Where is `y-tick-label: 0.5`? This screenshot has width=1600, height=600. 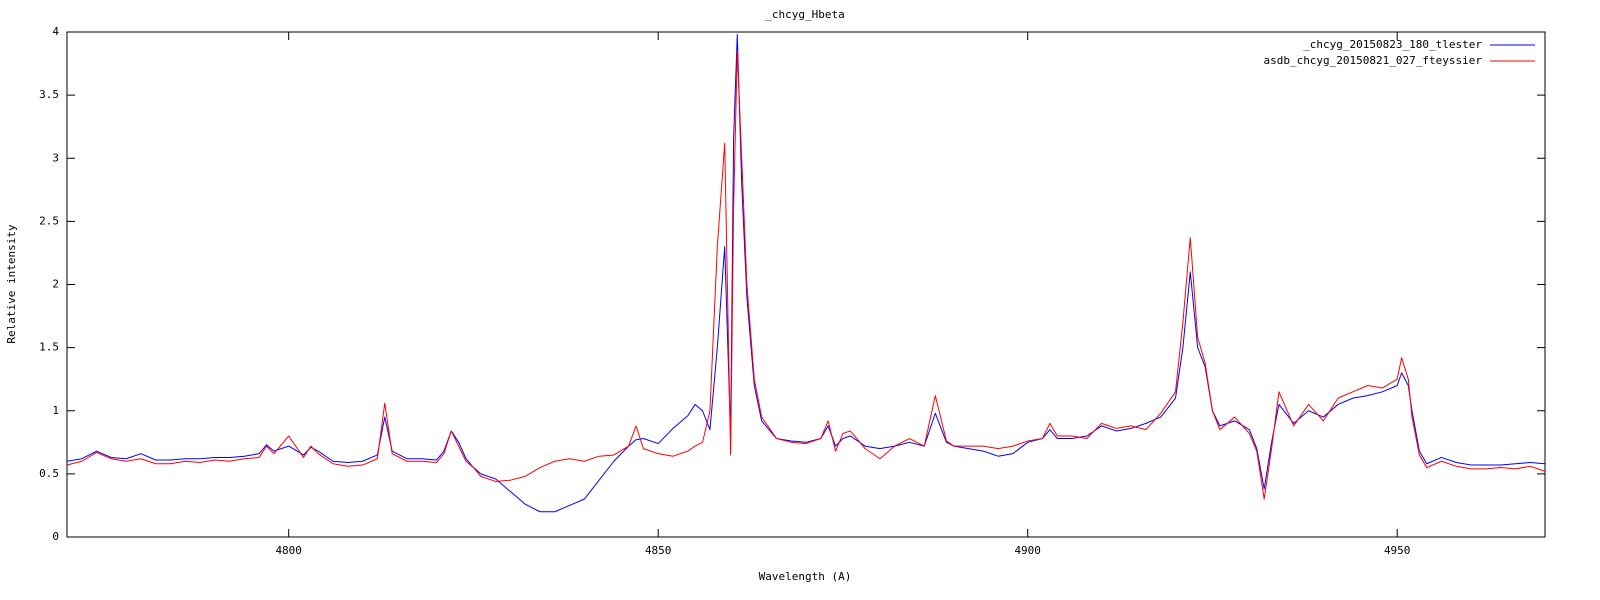 y-tick-label: 0.5 is located at coordinates (49, 473).